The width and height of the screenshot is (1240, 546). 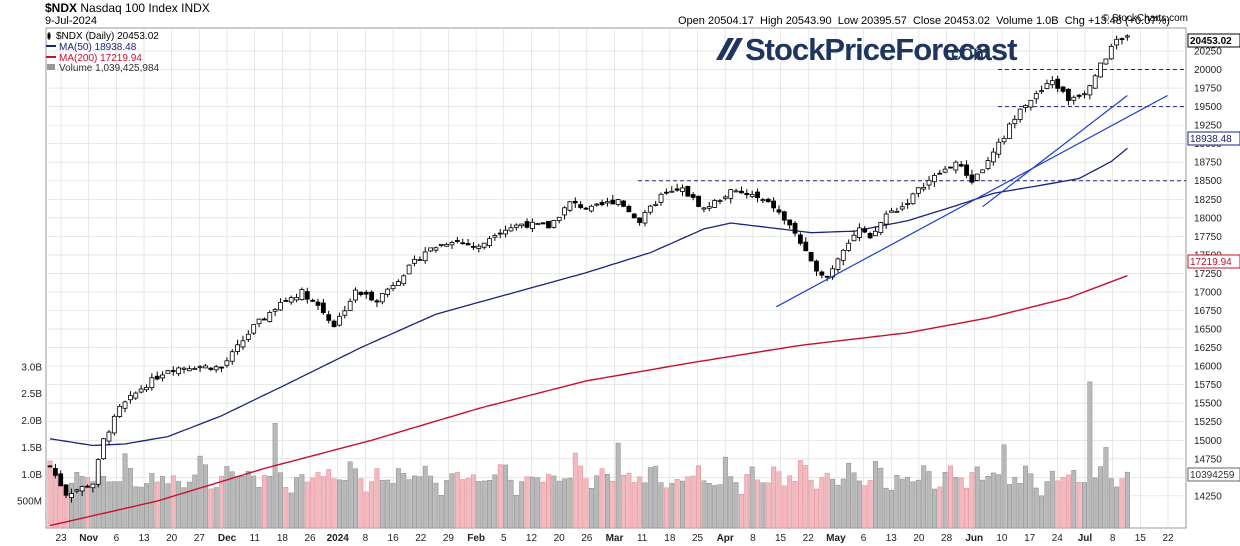 I want to click on volume-label: Volume, so click(x=1014, y=21).